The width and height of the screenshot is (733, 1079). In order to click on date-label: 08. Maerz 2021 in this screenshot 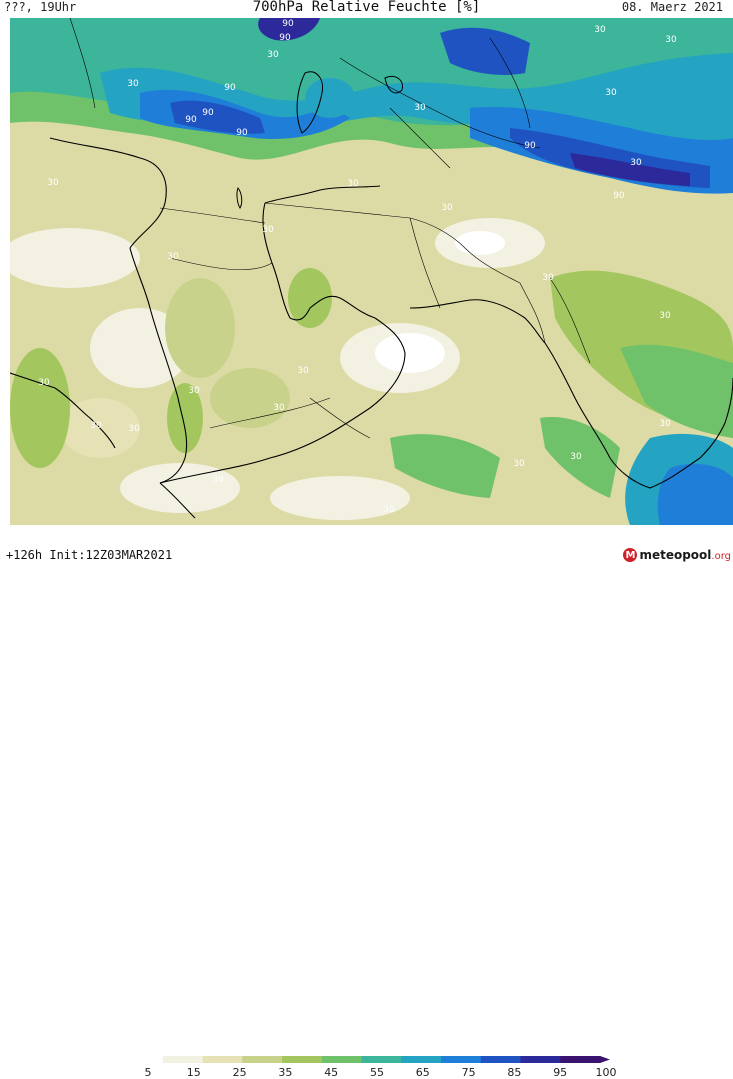, I will do `click(672, 7)`.